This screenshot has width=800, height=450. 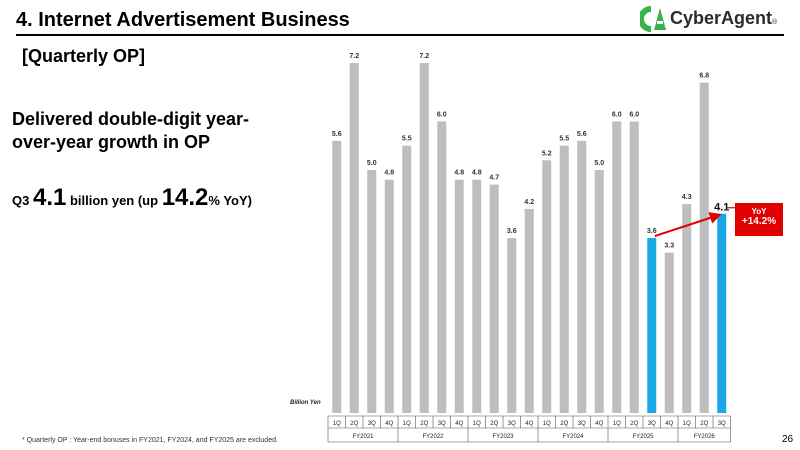 What do you see at coordinates (721, 208) in the screenshot?
I see `bar-value-label: 4.1` at bounding box center [721, 208].